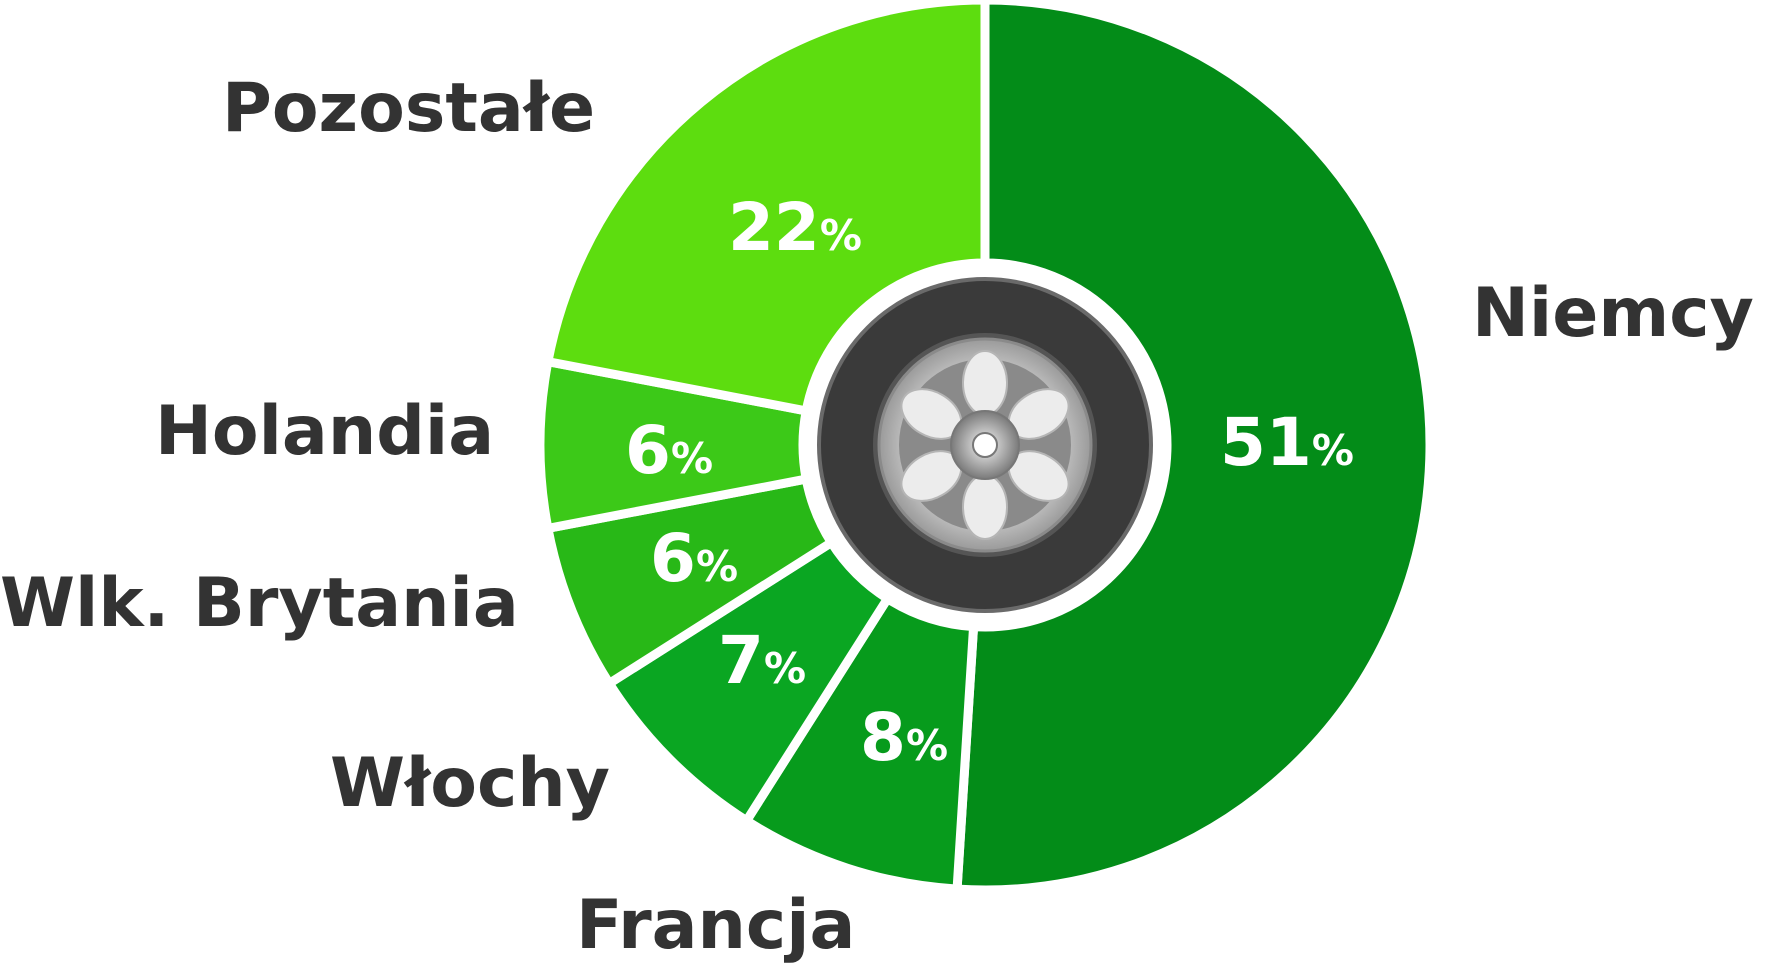 This screenshot has height=973, width=1766. I want to click on slice-pozostałe, so click(766, 208).